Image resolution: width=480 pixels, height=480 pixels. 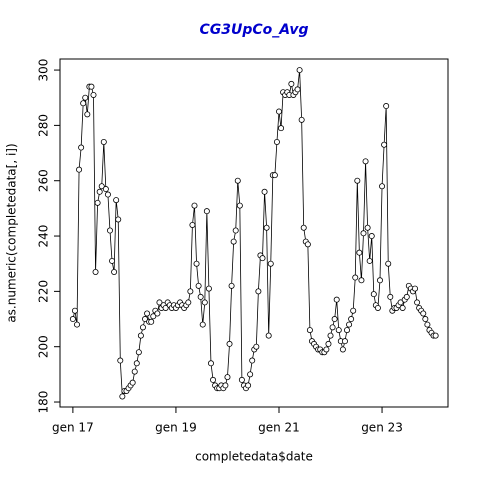 I want to click on y-tick-label: 280, so click(x=44, y=125).